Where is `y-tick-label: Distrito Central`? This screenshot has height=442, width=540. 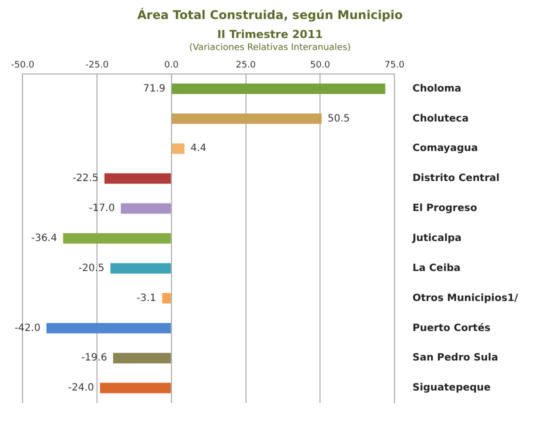 y-tick-label: Distrito Central is located at coordinates (456, 178).